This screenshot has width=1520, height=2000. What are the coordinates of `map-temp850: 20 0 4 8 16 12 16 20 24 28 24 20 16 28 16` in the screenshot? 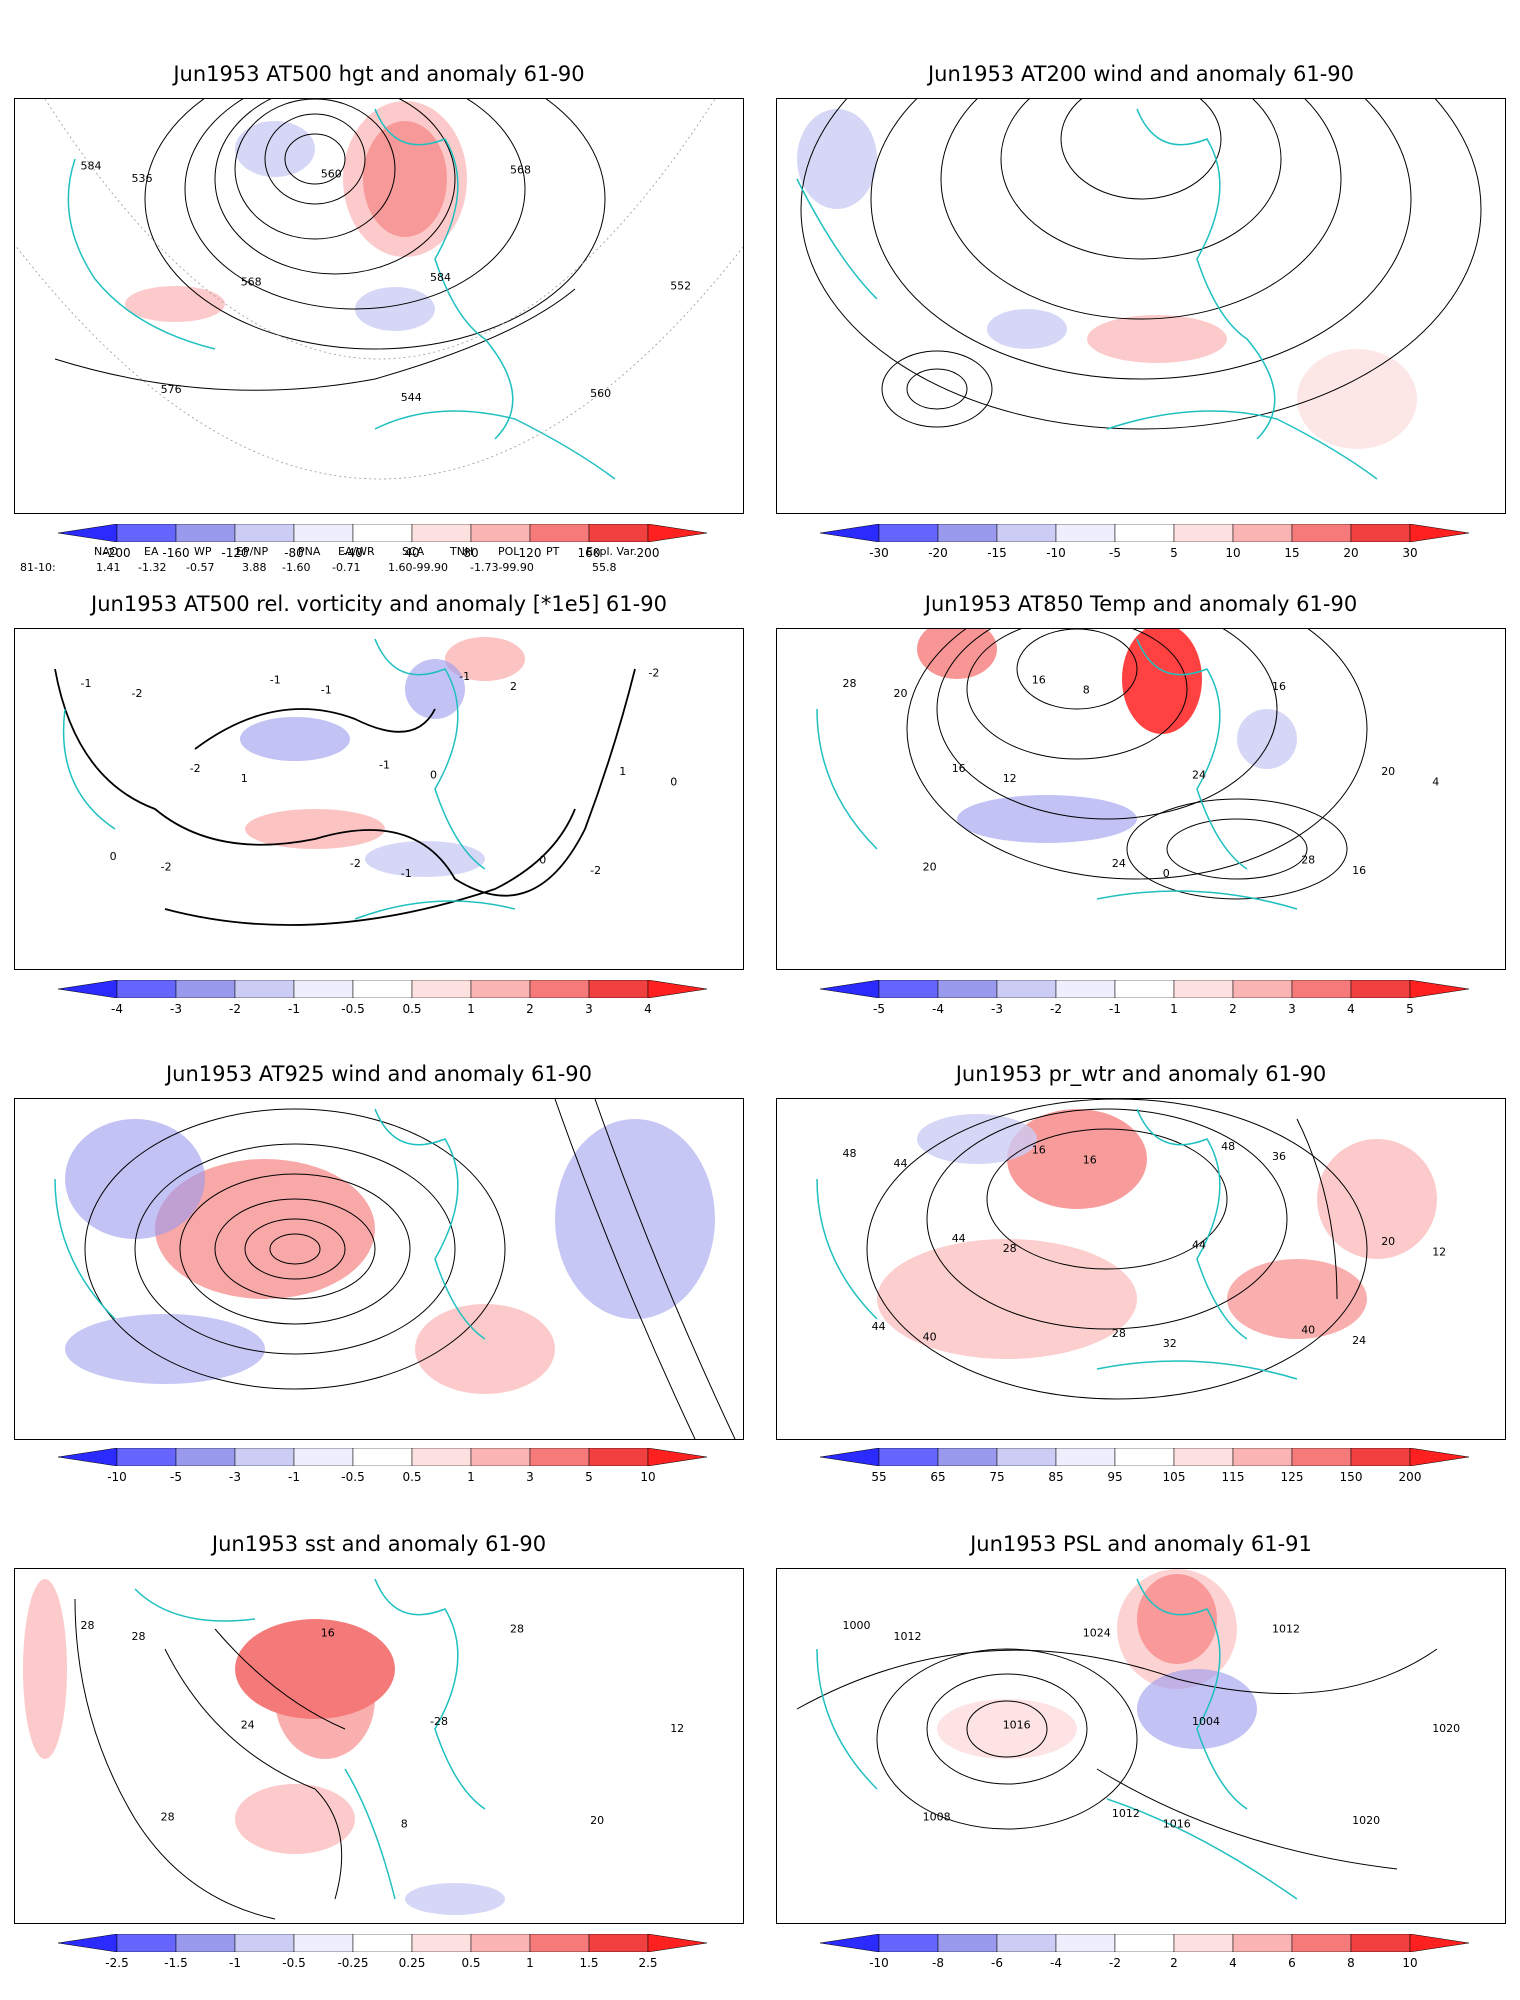 It's located at (1127, 769).